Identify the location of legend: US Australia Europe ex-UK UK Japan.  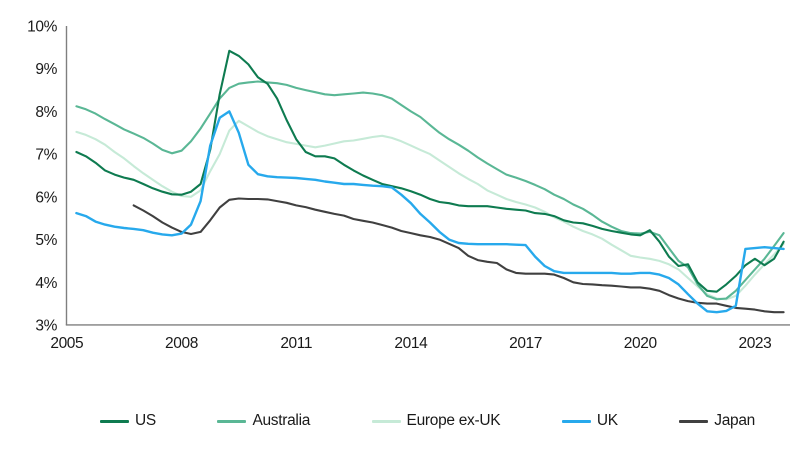
(427, 421).